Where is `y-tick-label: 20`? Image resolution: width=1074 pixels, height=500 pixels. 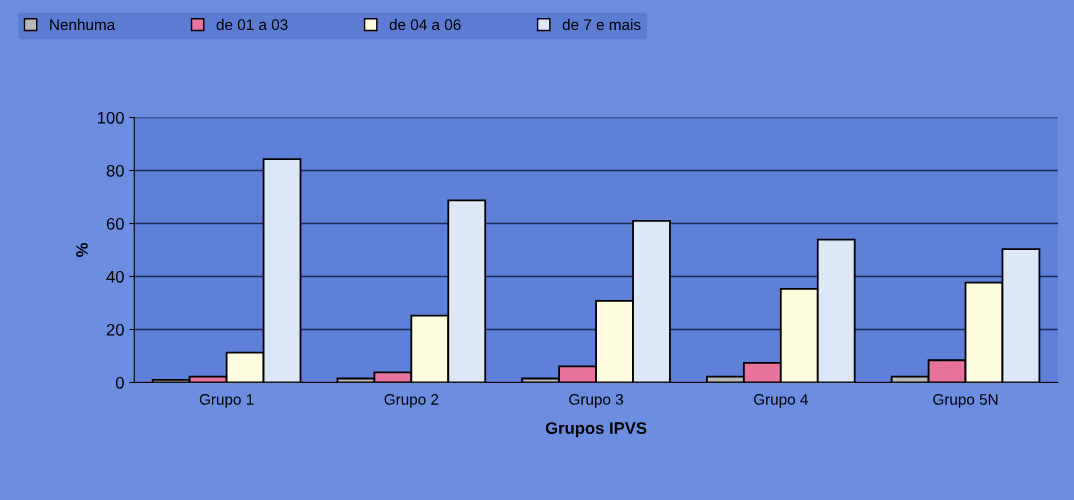 y-tick-label: 20 is located at coordinates (115, 329).